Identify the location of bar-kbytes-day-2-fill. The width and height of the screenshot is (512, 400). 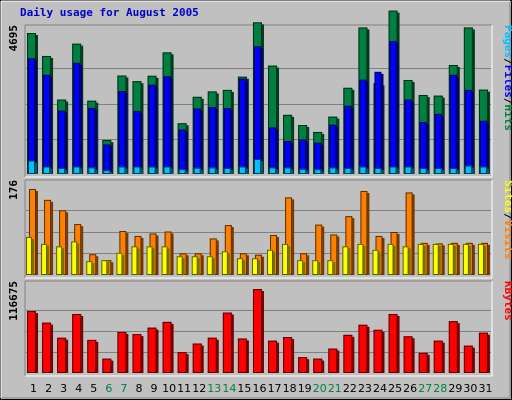
(47, 347).